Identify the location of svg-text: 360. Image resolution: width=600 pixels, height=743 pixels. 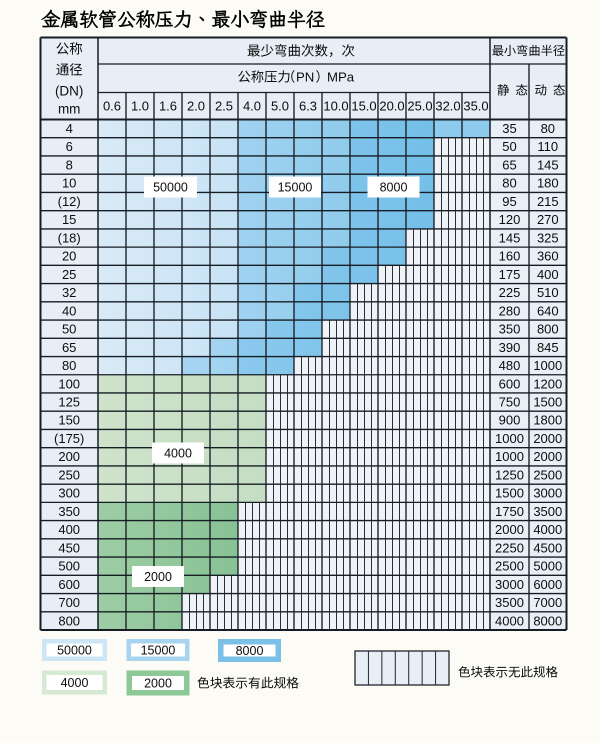
(548, 256).